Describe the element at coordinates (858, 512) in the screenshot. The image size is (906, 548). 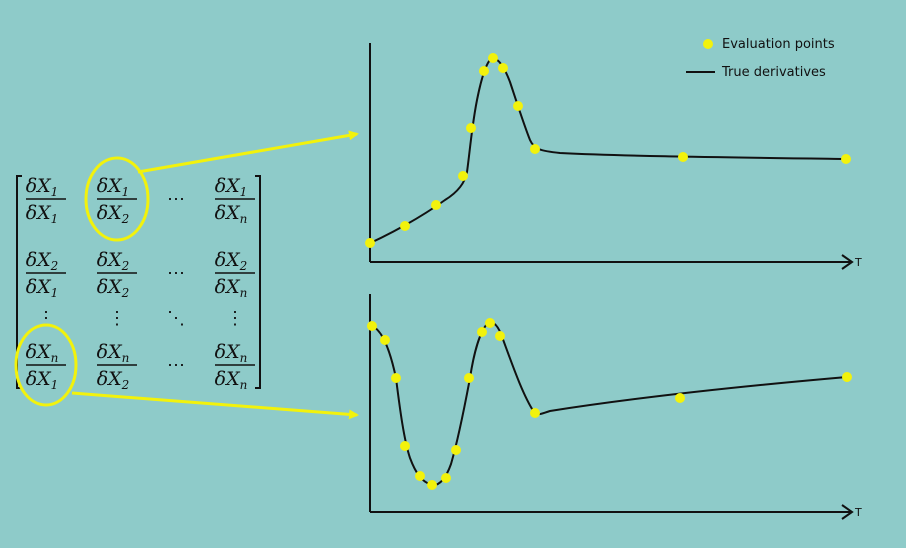
I see `bottom-x-axis-label: T` at that location.